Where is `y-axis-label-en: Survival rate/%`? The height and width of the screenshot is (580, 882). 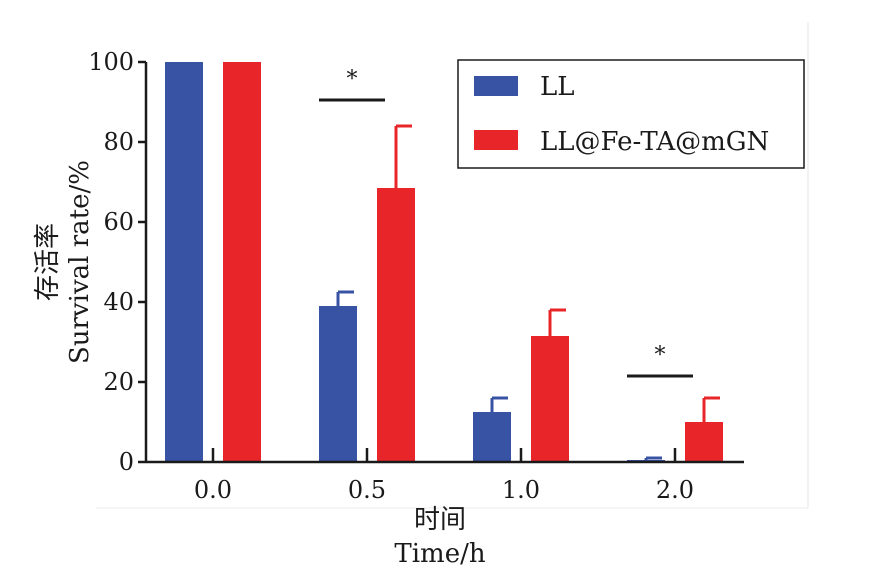
y-axis-label-en: Survival rate/% is located at coordinates (80, 262).